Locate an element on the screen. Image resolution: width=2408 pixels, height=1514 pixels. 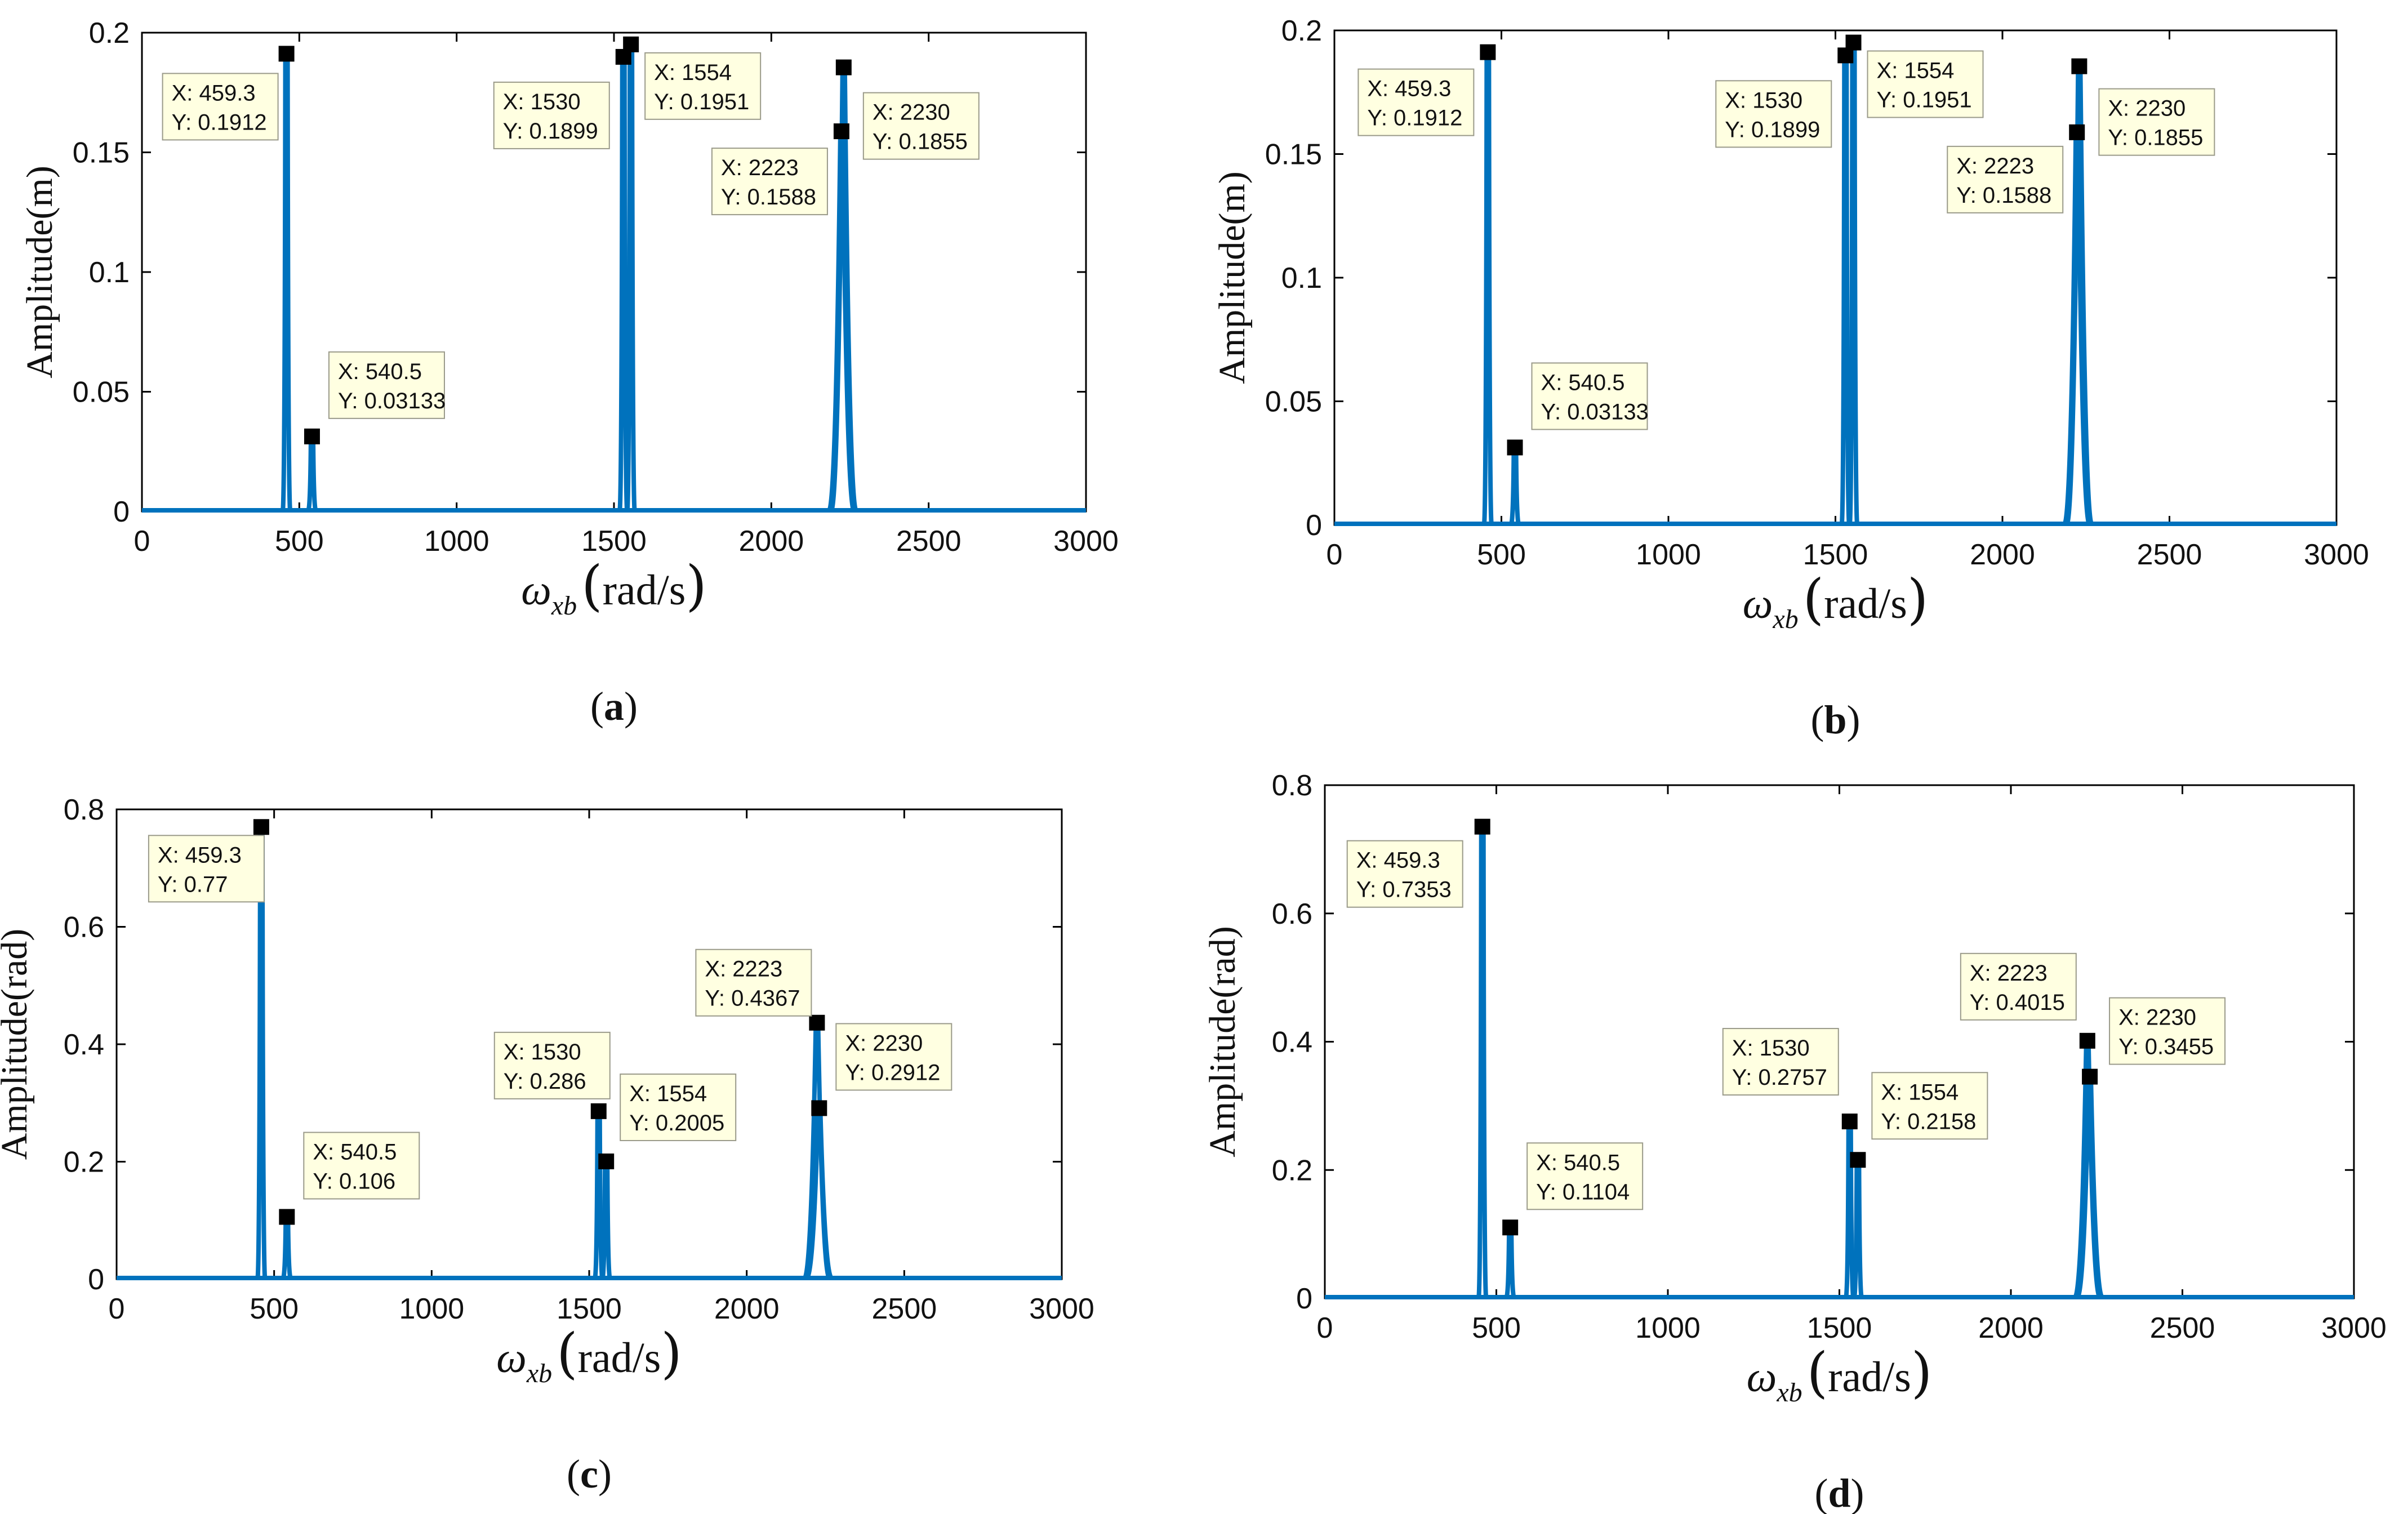
data-tip: X: 1554 Y: 0.2005 is located at coordinates (678, 1107).